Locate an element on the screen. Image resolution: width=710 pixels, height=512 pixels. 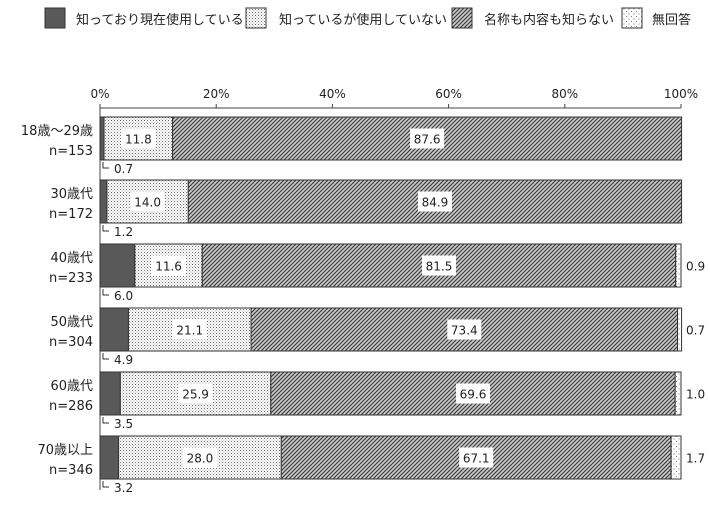
value-label: 6.0 is located at coordinates (123, 296).